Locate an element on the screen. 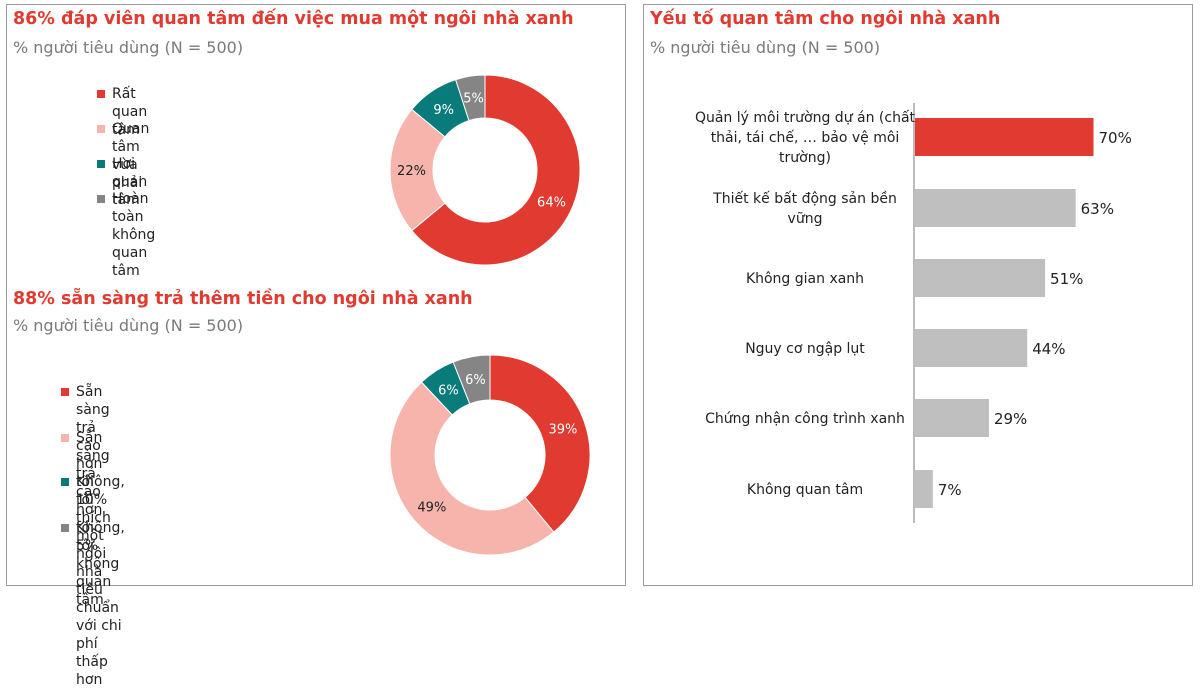  bar-category-label: Nguy cơ ngập lụt is located at coordinates (805, 349).